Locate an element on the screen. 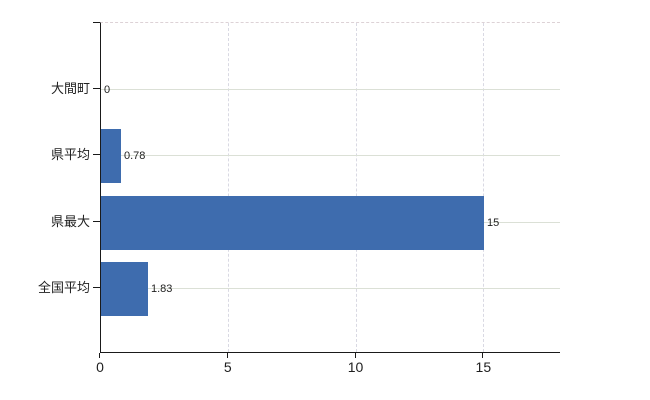 The image size is (650, 400). category-label: 全国平均 is located at coordinates (63, 287).